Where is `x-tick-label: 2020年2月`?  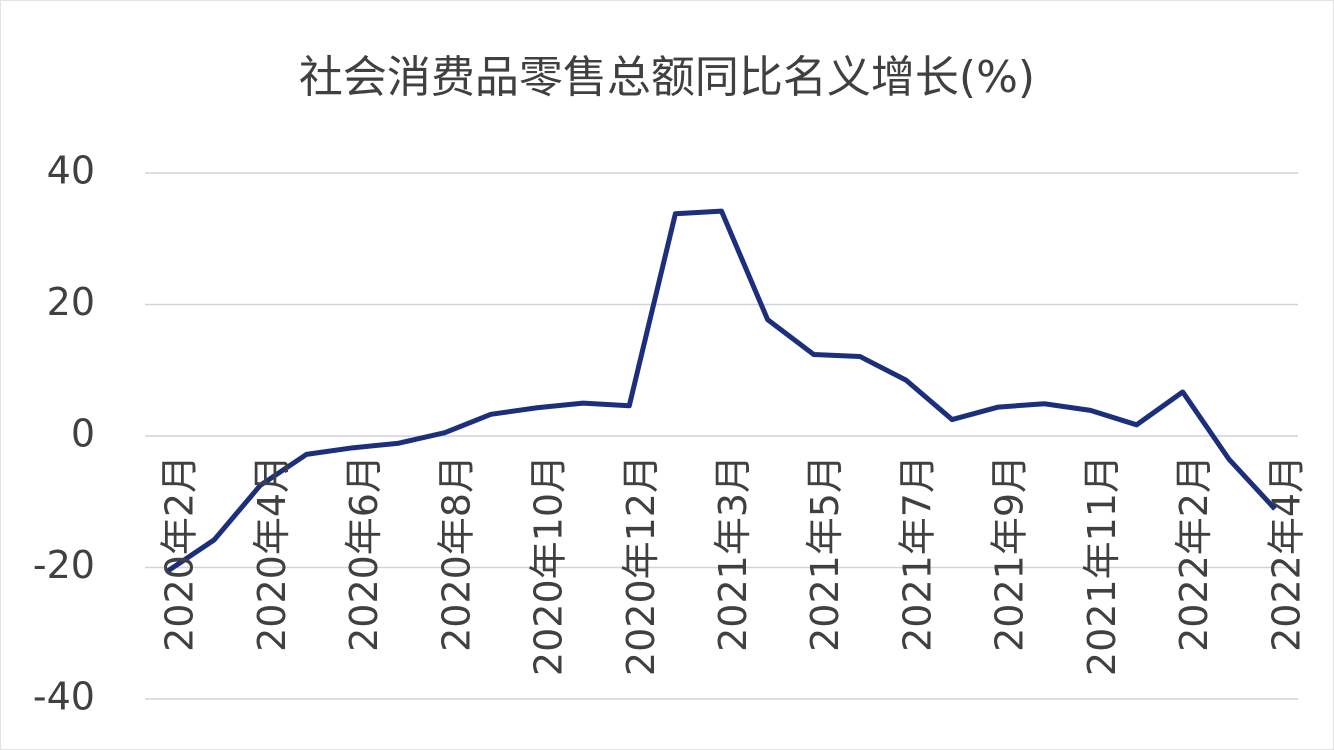 x-tick-label: 2020年2月 is located at coordinates (180, 553).